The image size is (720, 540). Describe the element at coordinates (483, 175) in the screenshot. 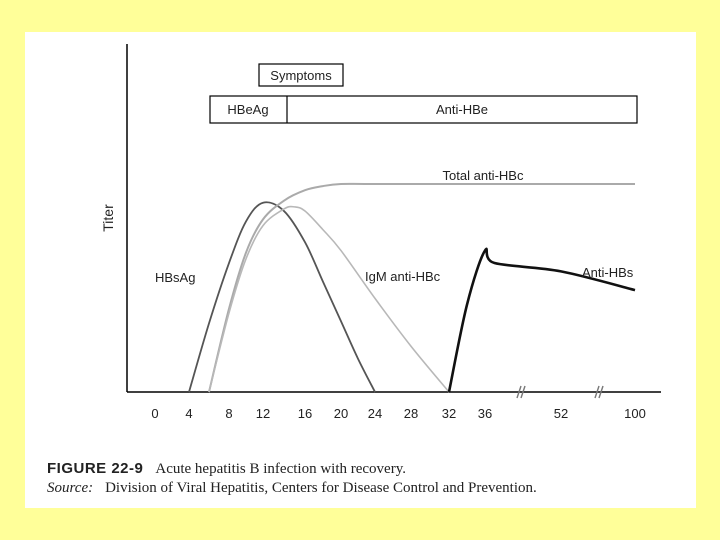

I see `series-total-anti-hbc-label: Total anti-HBc` at that location.